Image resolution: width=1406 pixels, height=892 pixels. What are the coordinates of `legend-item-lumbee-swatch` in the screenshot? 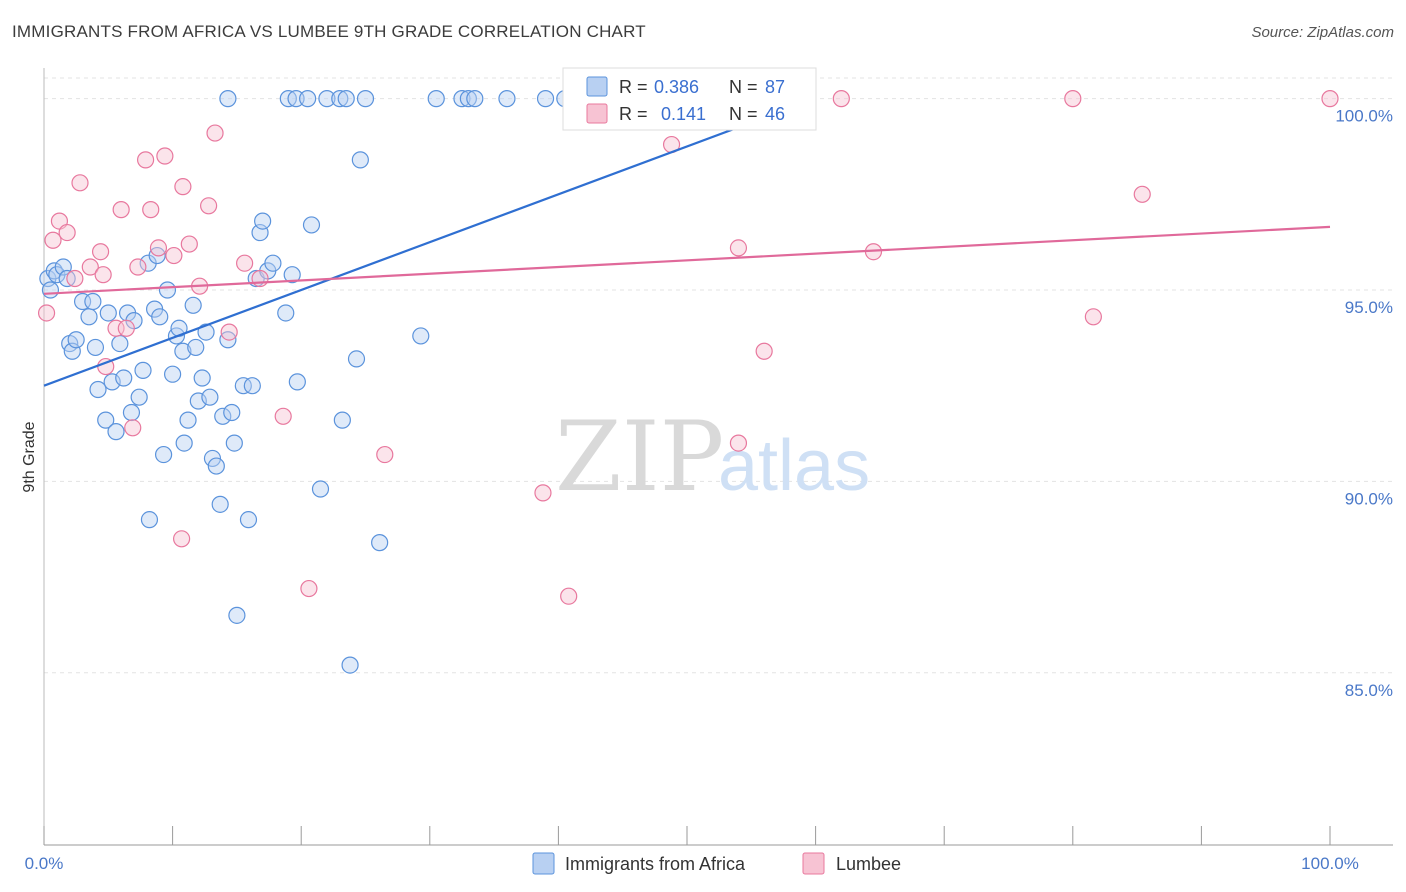 It's located at (813, 863).